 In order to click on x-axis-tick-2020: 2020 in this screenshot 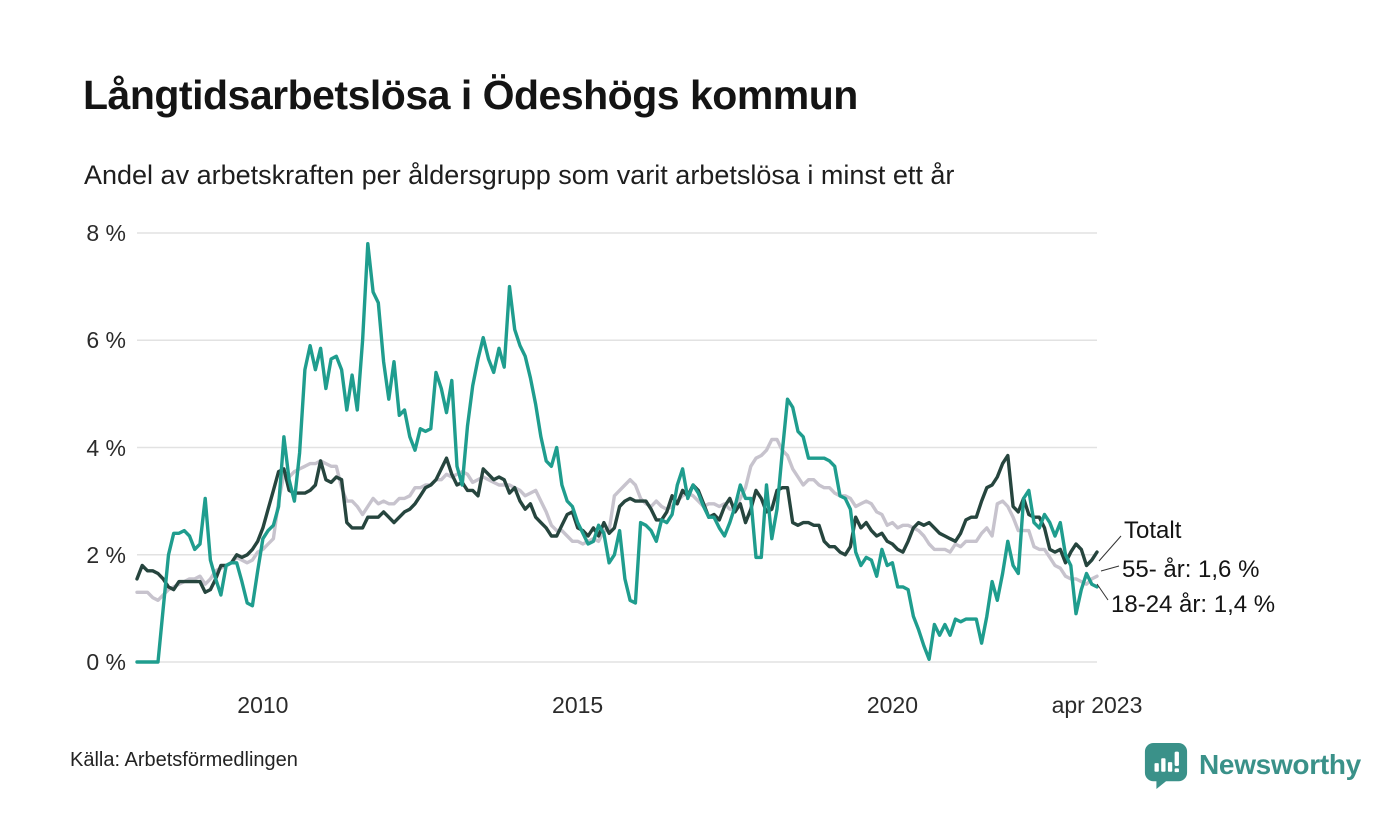, I will do `click(892, 705)`.